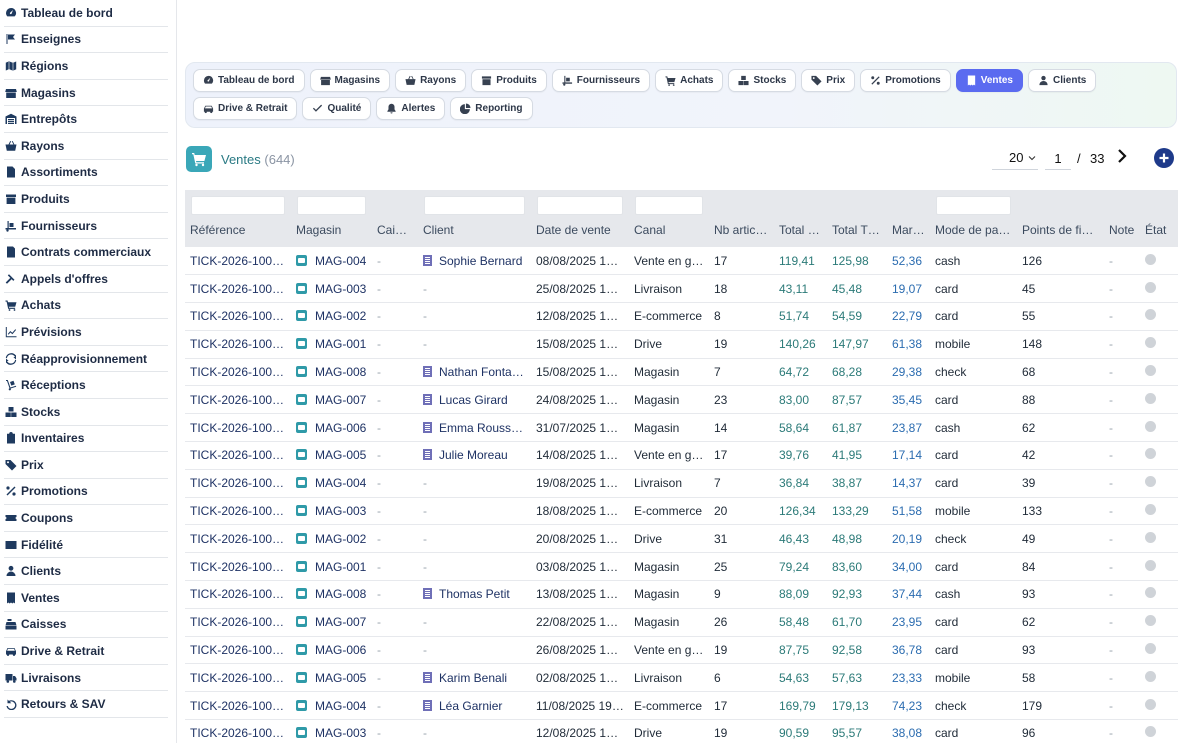  I want to click on sidebar-item-assortiments: Assortiments, so click(86, 173).